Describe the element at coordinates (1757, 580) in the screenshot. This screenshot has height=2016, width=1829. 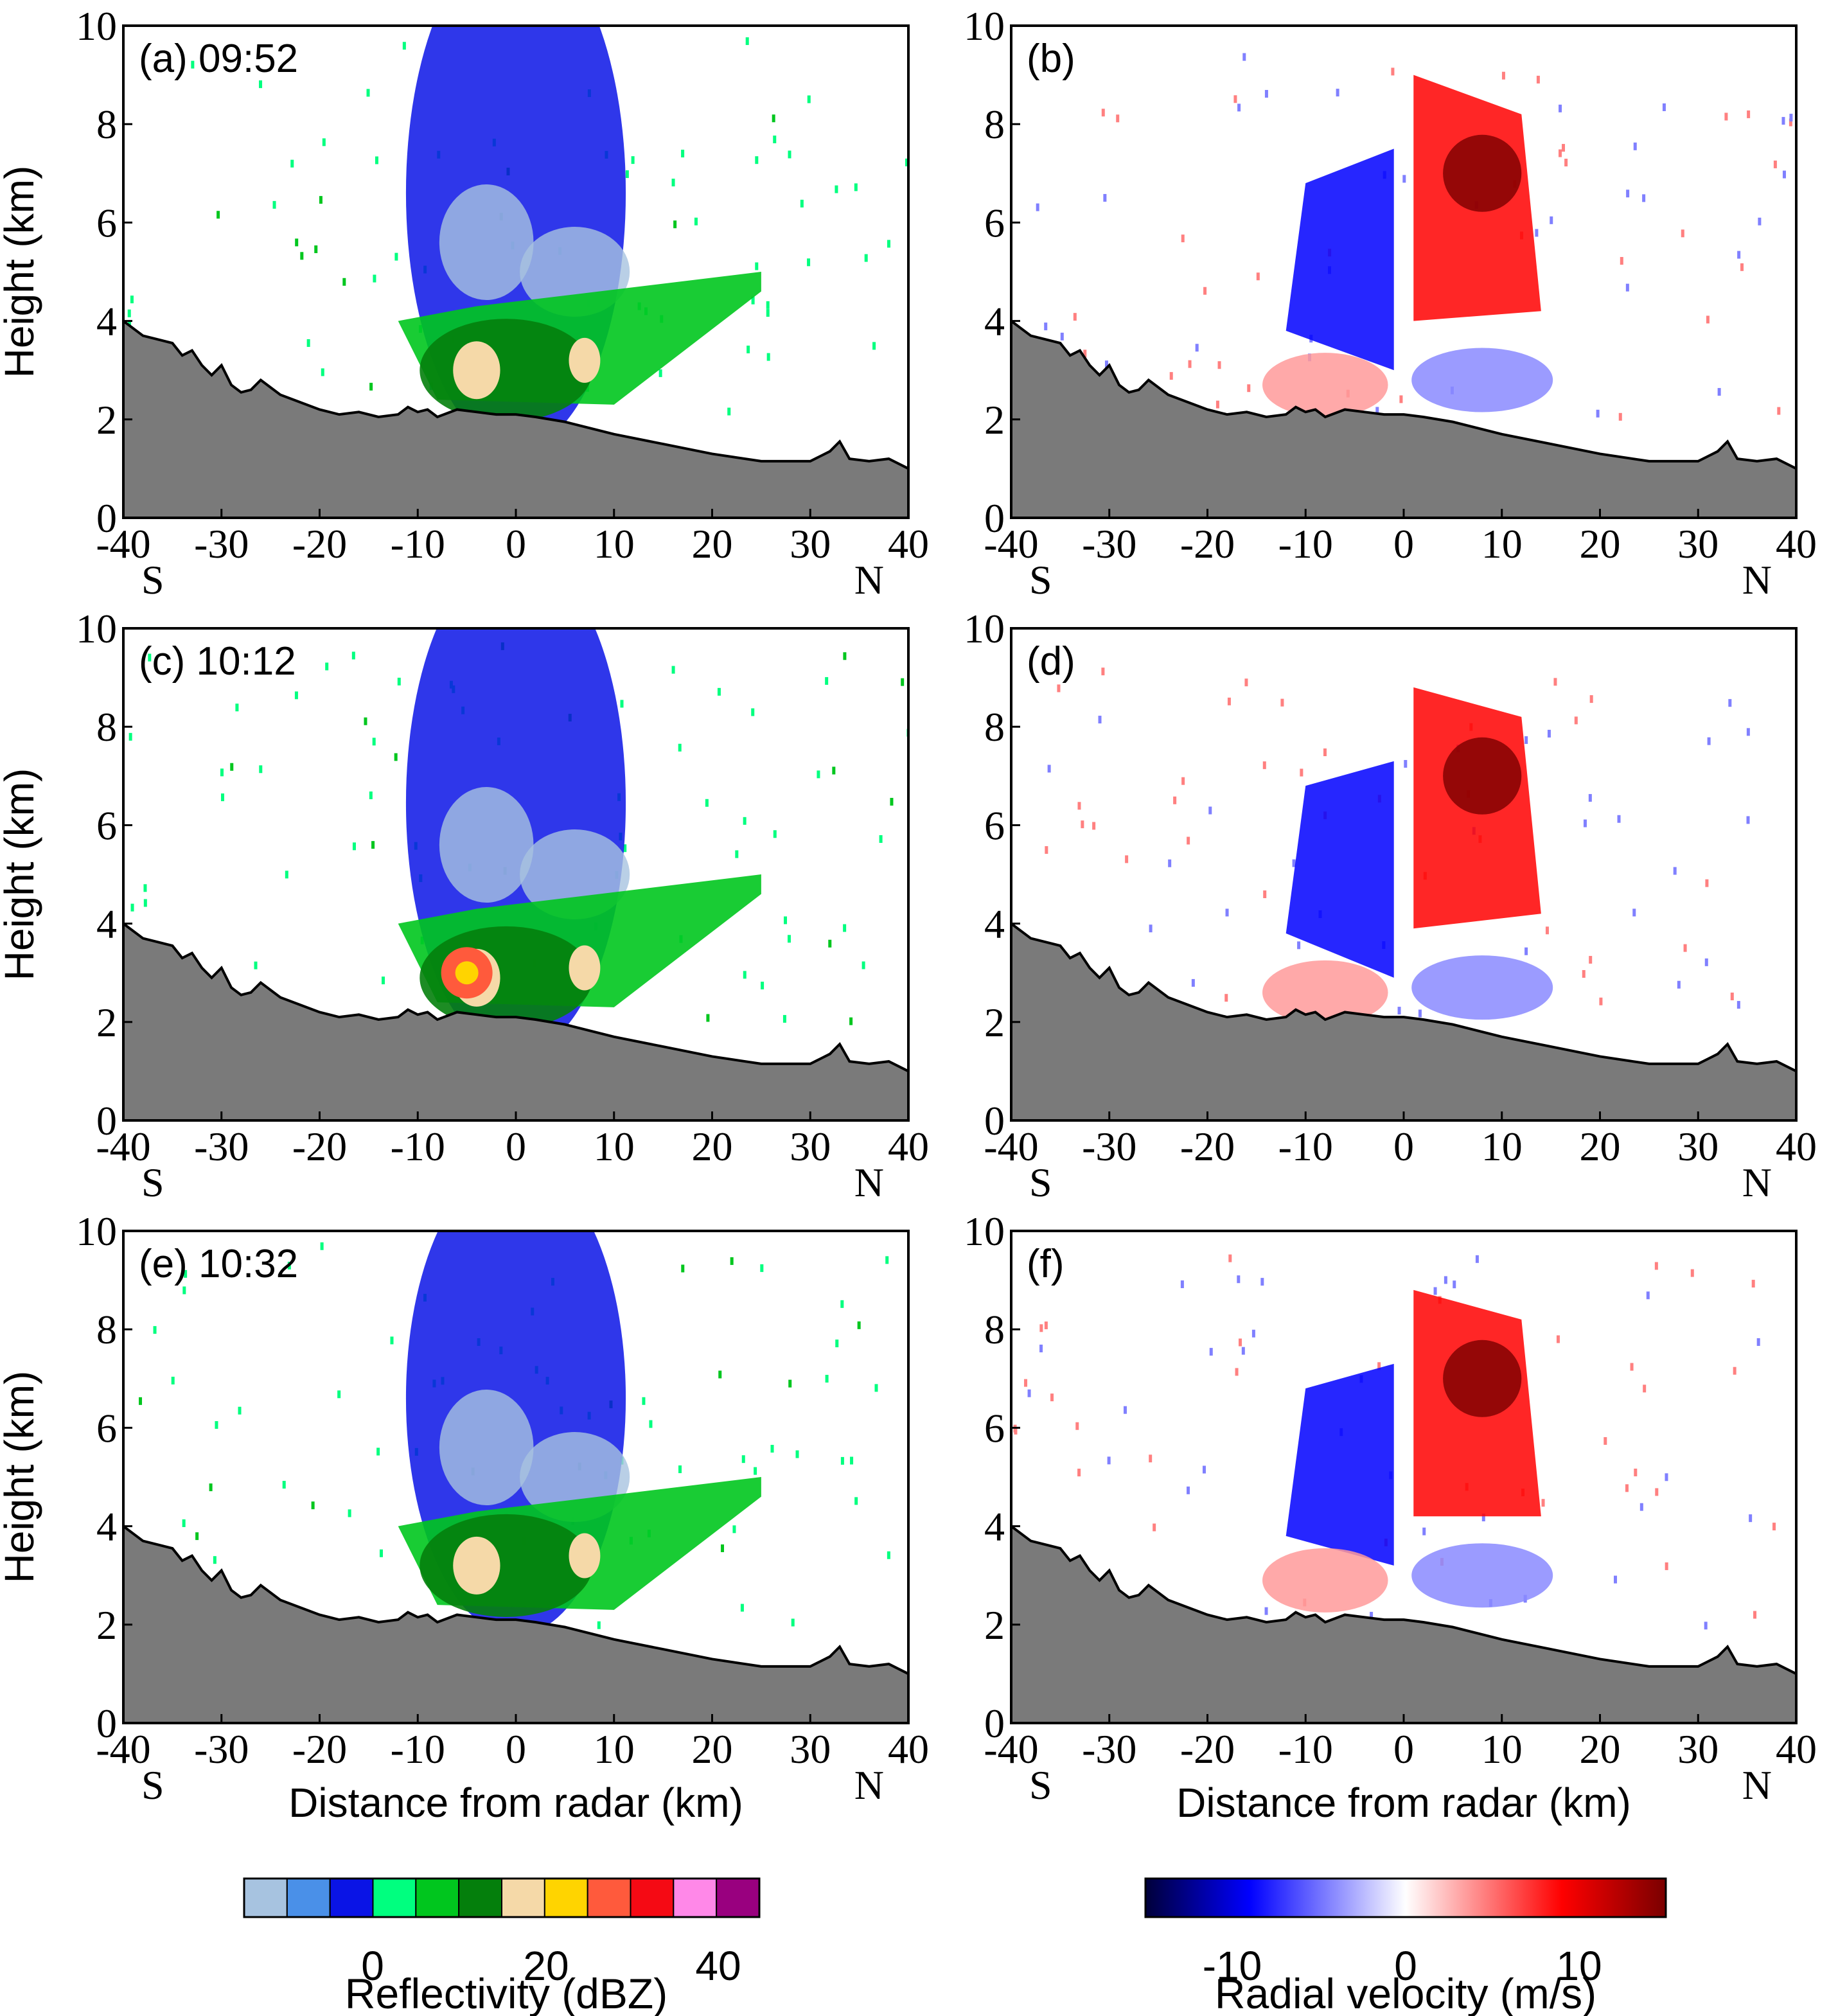
I see `north-label: N` at that location.